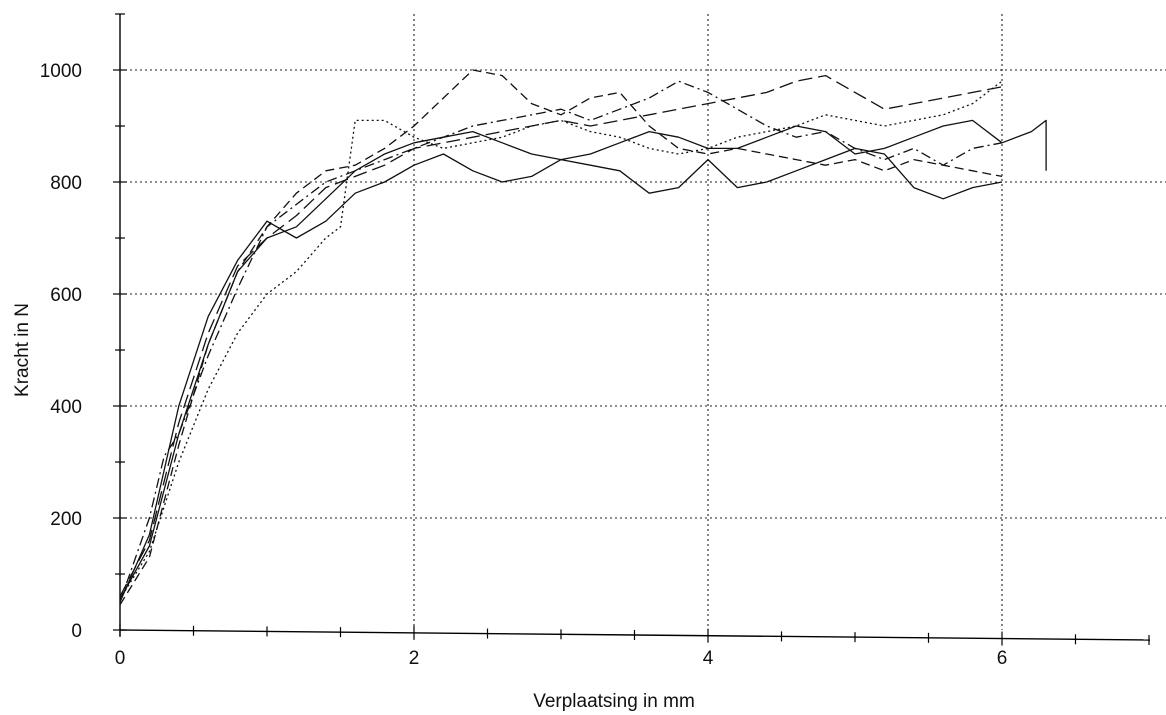 The width and height of the screenshot is (1166, 715). Describe the element at coordinates (61, 71) in the screenshot. I see `y-tick-label: 1000` at that location.